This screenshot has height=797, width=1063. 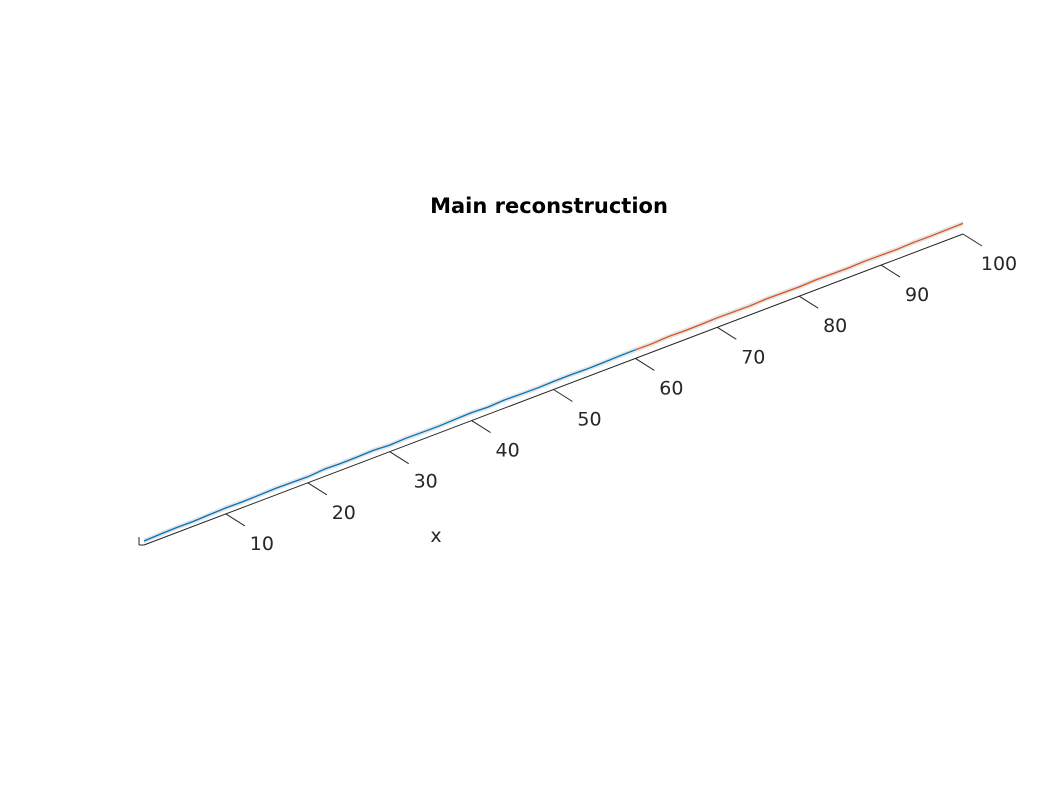 What do you see at coordinates (344, 513) in the screenshot?
I see `x-tick-label-20: 20` at bounding box center [344, 513].